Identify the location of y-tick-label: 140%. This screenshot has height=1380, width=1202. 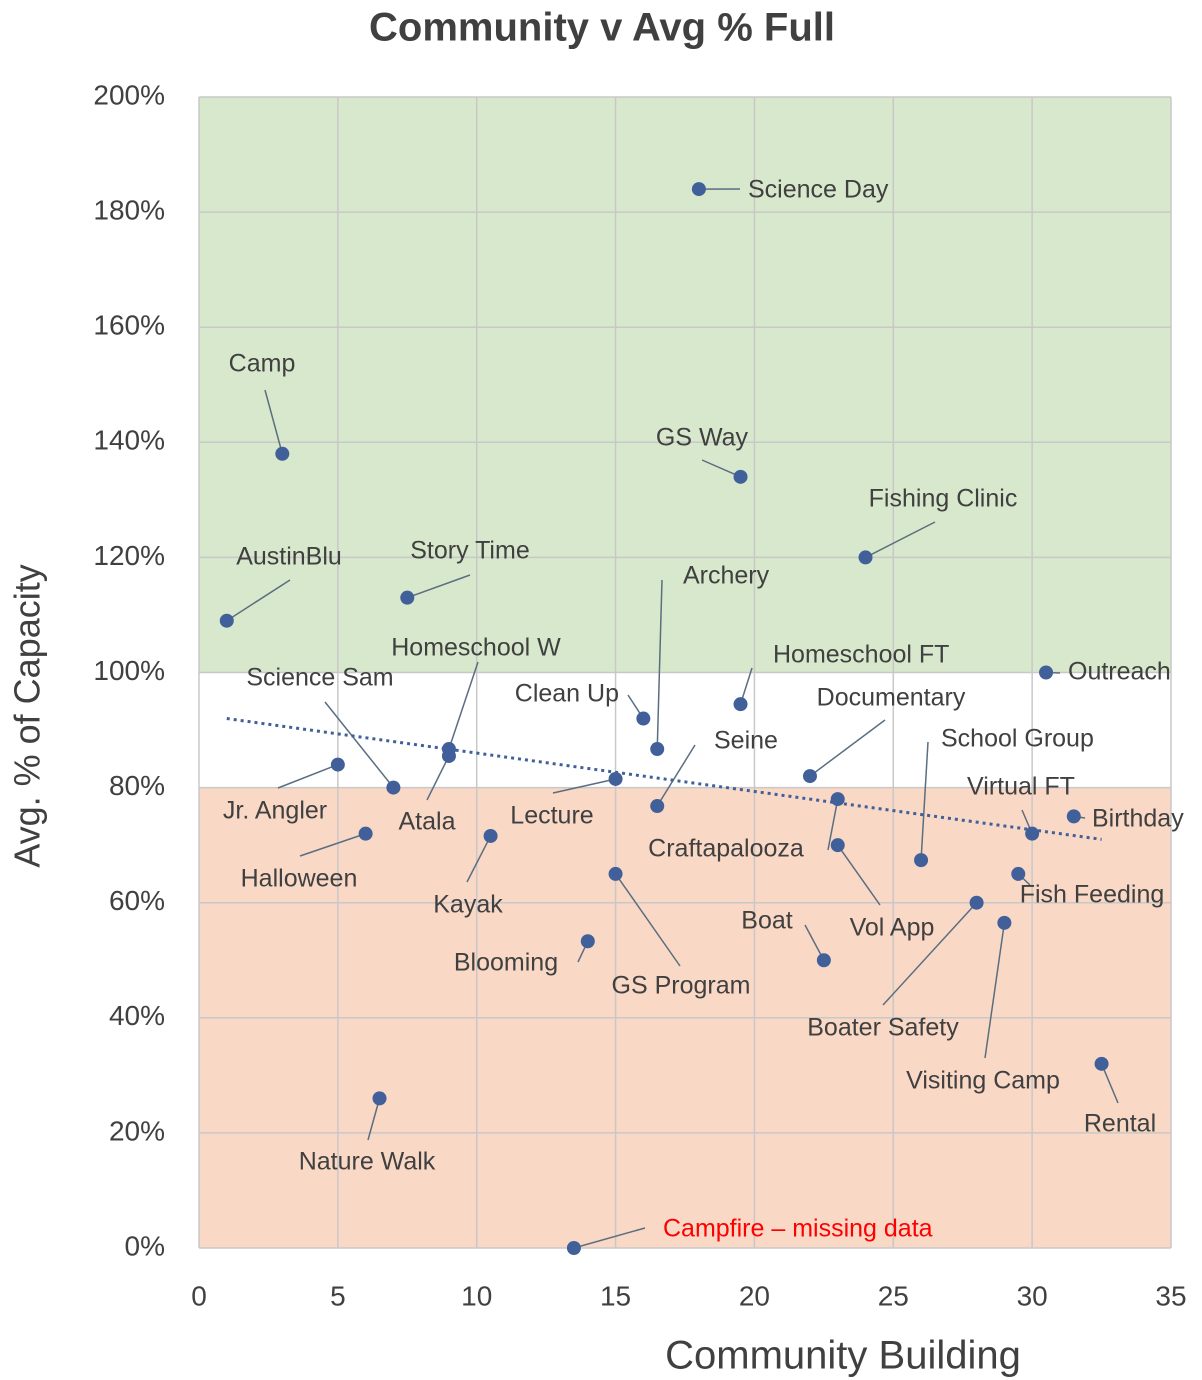
(129, 440).